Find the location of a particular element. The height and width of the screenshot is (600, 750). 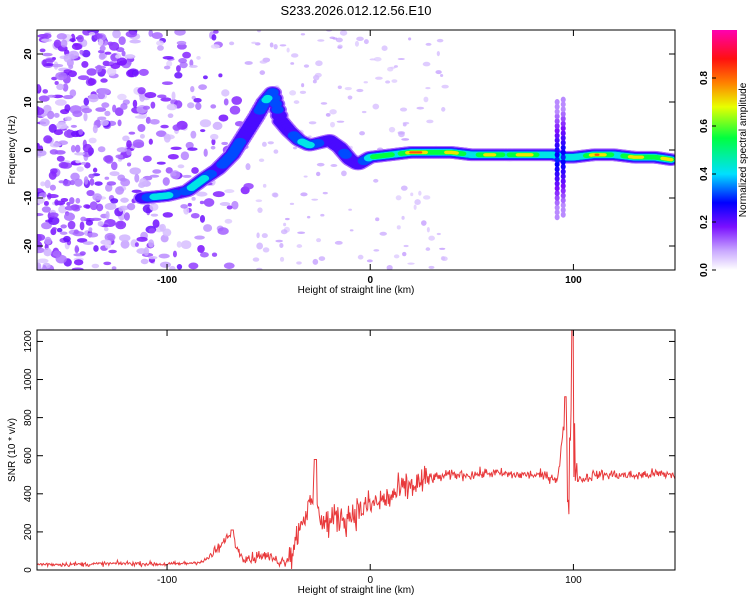

spectrogram-x-label: Height of straight line (km) is located at coordinates (356, 290).